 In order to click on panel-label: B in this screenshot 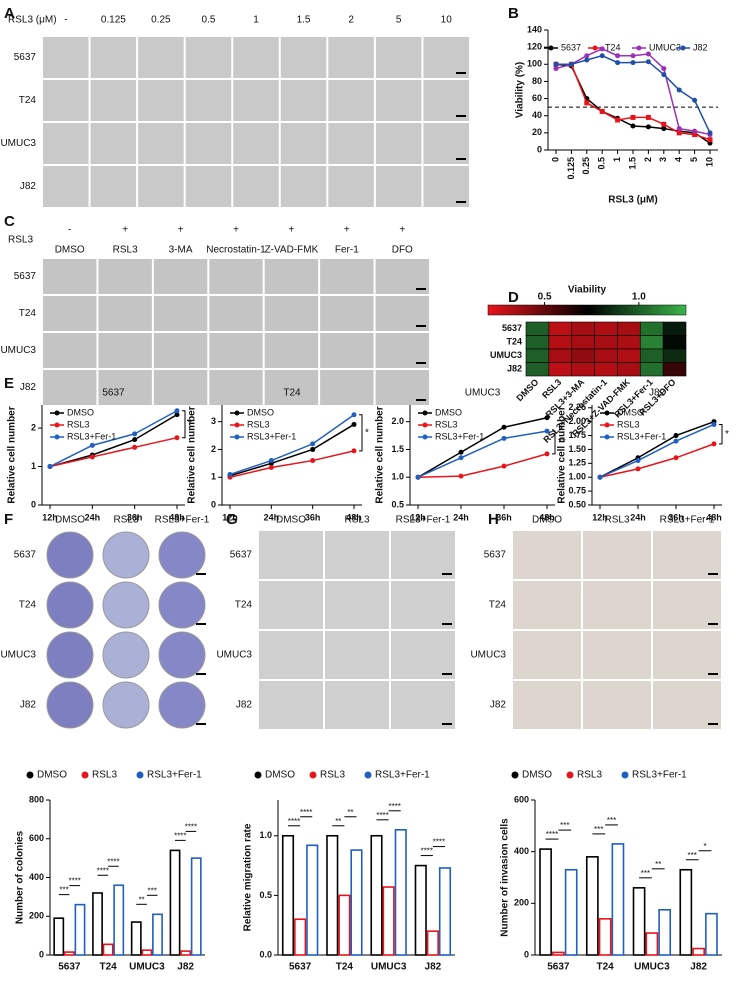, I will do `click(513, 13)`.